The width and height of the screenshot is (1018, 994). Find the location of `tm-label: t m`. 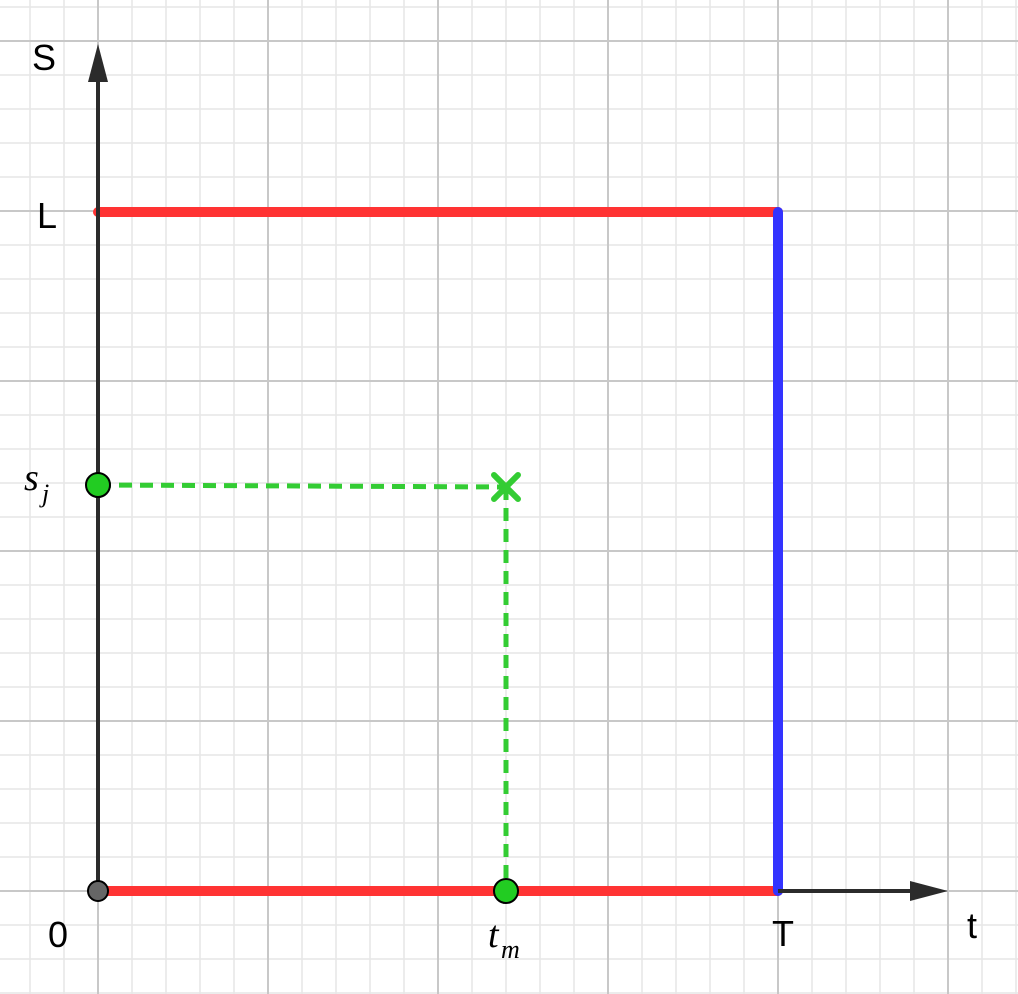

tm-label: t m is located at coordinates (504, 939).